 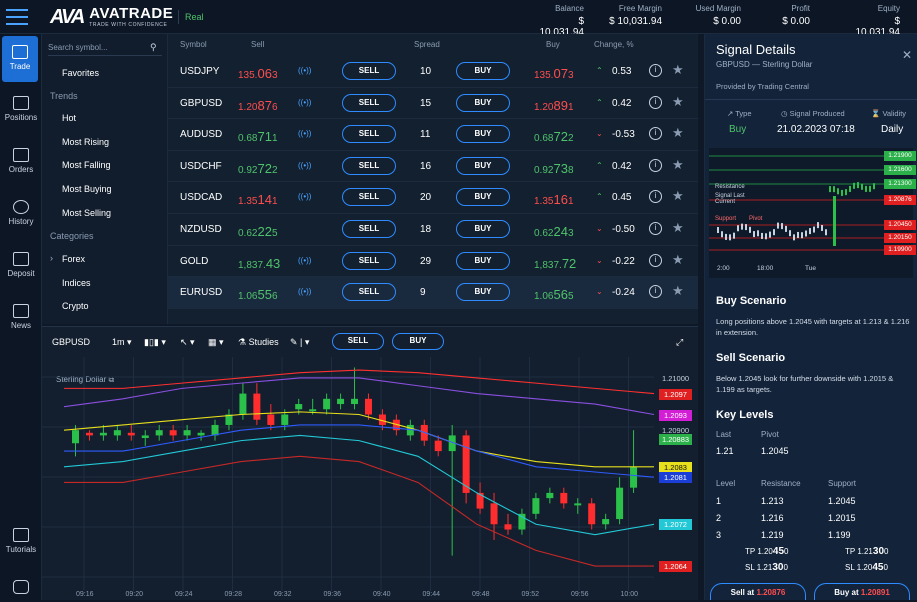 I want to click on popout-icon: ⧉, so click(x=111, y=379).